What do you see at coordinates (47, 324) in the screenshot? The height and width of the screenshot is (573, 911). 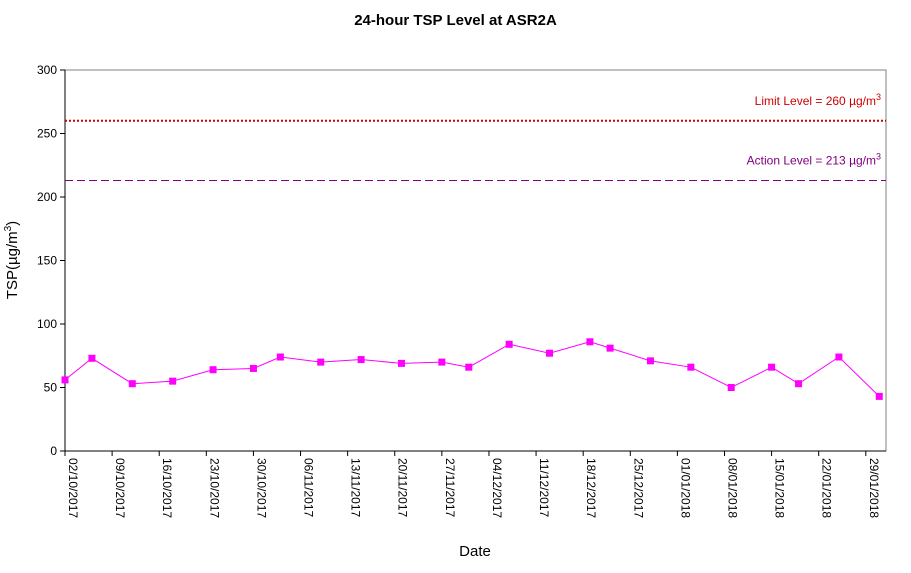 I see `y-tick-label: 100` at bounding box center [47, 324].